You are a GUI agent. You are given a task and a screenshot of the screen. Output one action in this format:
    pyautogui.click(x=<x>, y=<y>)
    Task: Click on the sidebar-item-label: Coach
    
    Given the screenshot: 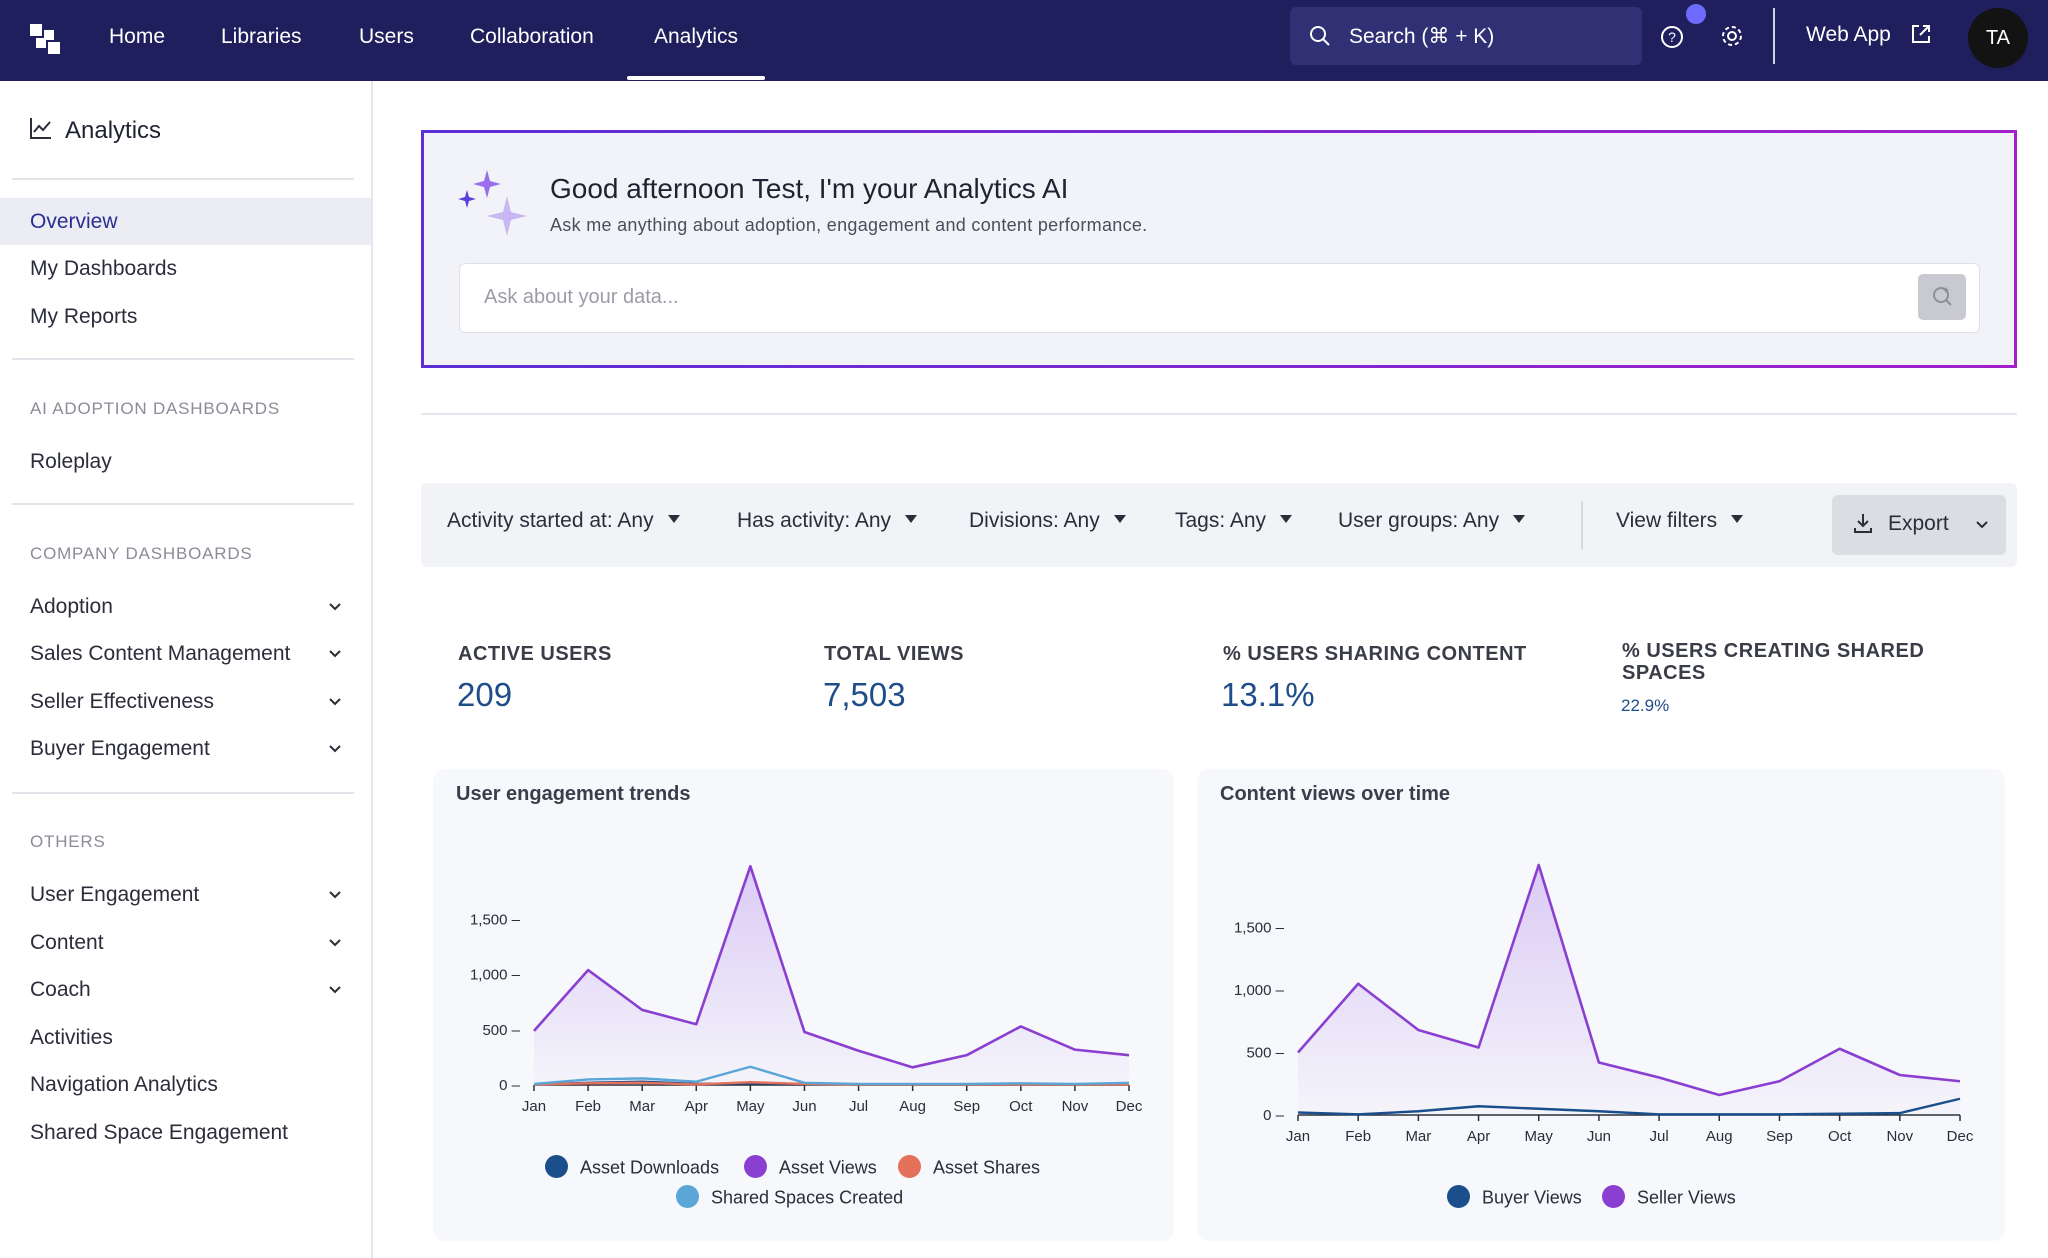 What is the action you would take?
    pyautogui.click(x=60, y=989)
    